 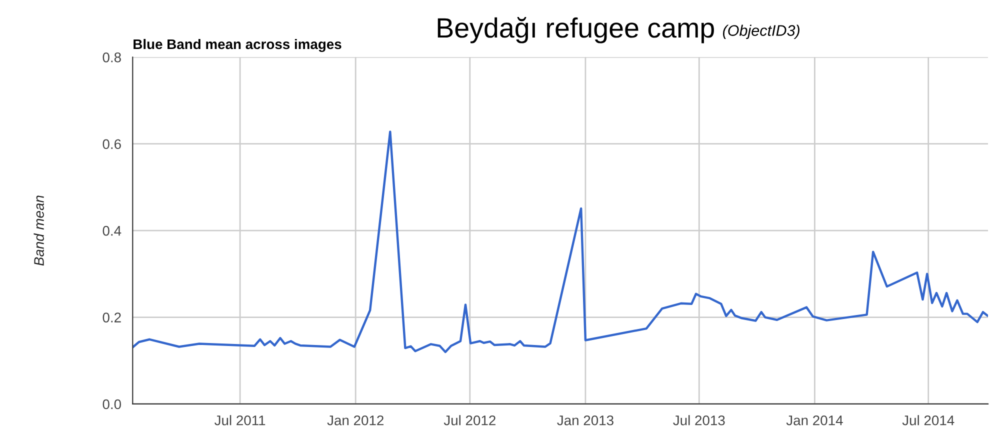 What do you see at coordinates (355, 420) in the screenshot?
I see `x-tick-label: Jan 2012` at bounding box center [355, 420].